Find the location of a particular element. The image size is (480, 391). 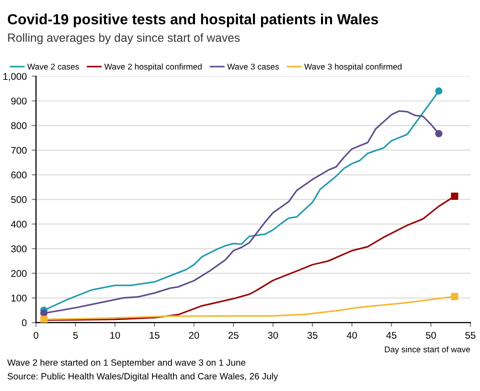

chart-title: Covid-19 positive tests and hospital patients in Wales is located at coordinates (193, 21).